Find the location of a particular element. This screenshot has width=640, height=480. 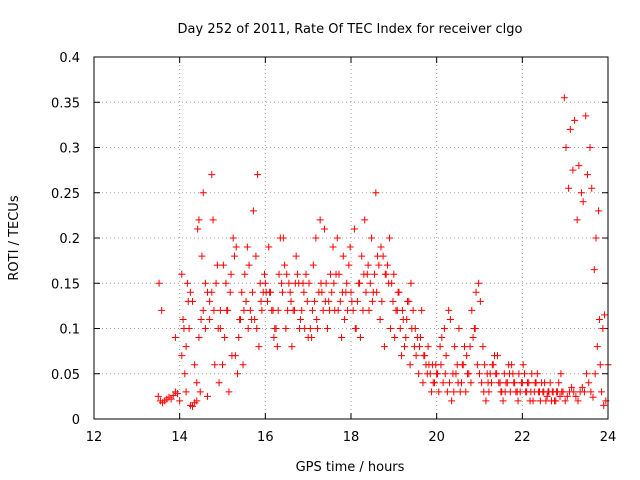

x-tick-label: 12 is located at coordinates (94, 437).